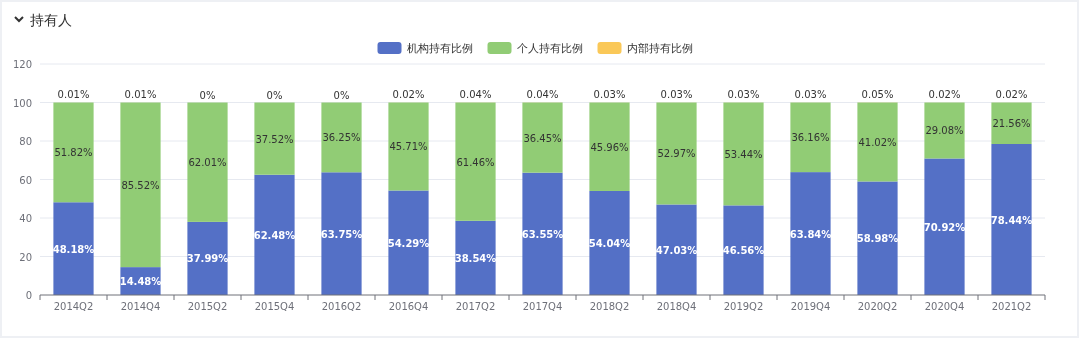  I want to click on y-tick-label: 60, so click(25, 180).